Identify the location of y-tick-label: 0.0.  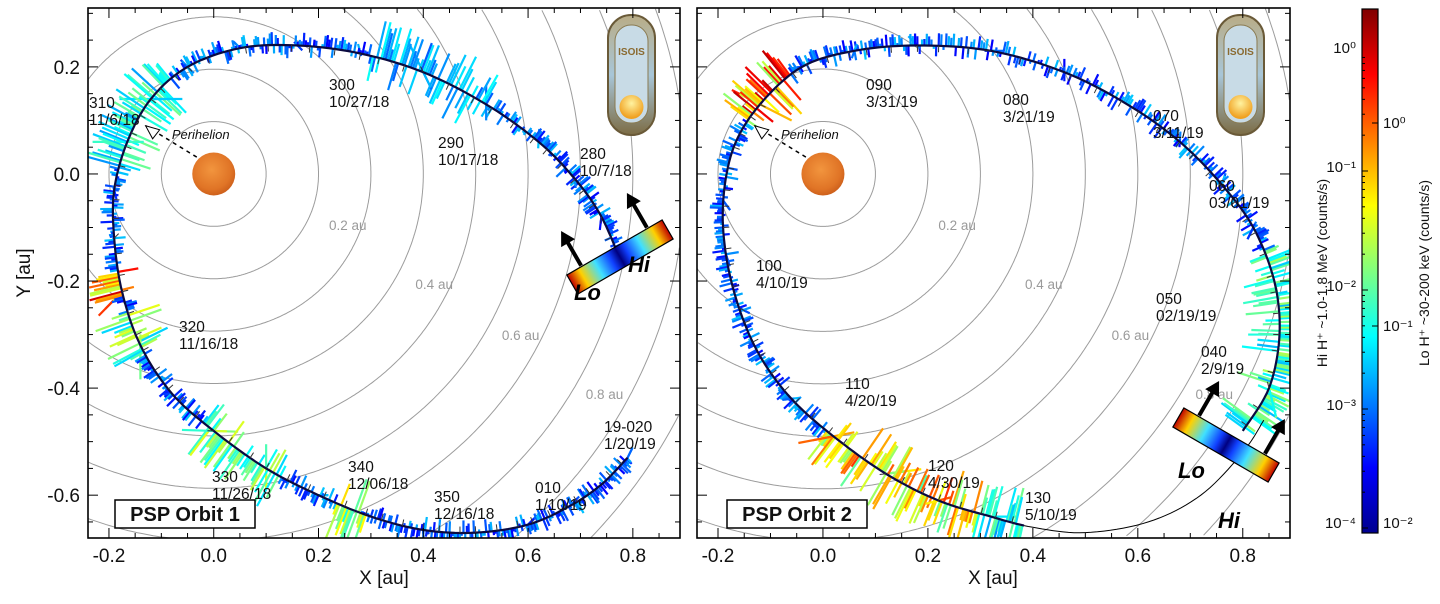
(67, 175).